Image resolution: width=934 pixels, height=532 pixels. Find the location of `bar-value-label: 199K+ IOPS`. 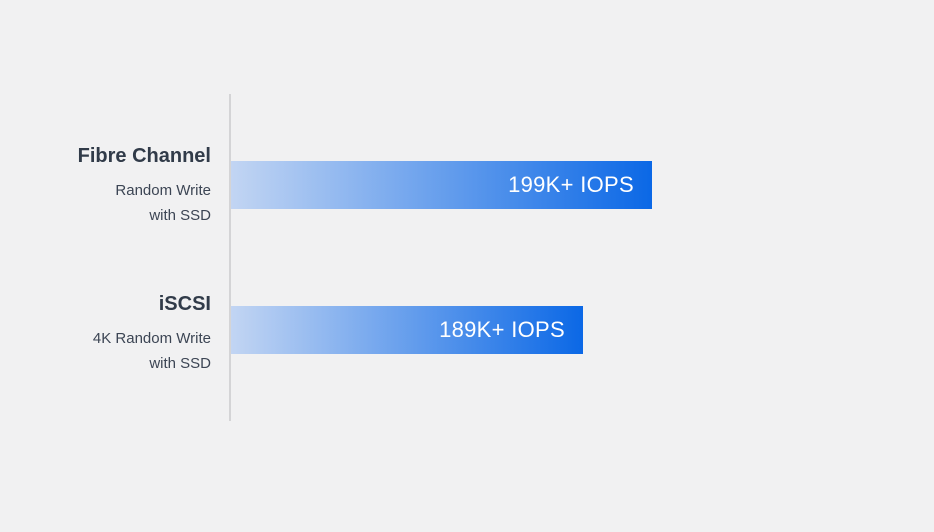

bar-value-label: 199K+ IOPS is located at coordinates (571, 184).